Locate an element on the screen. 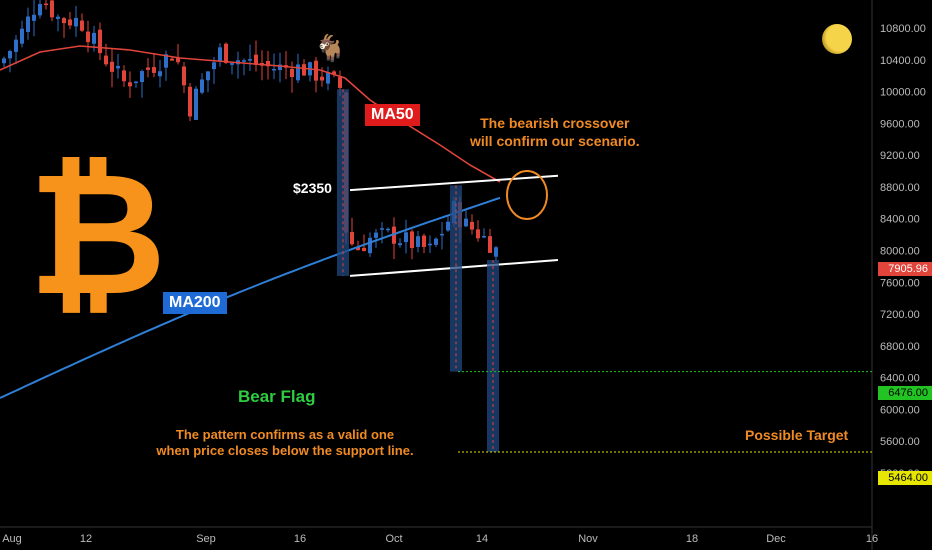  x-tick-label: Aug is located at coordinates (12, 539).